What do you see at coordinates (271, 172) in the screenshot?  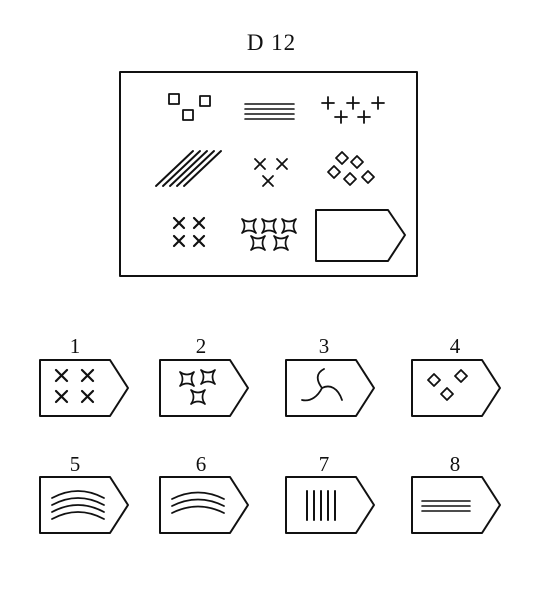 I see `matrix-cell-r2c2-crosses` at bounding box center [271, 172].